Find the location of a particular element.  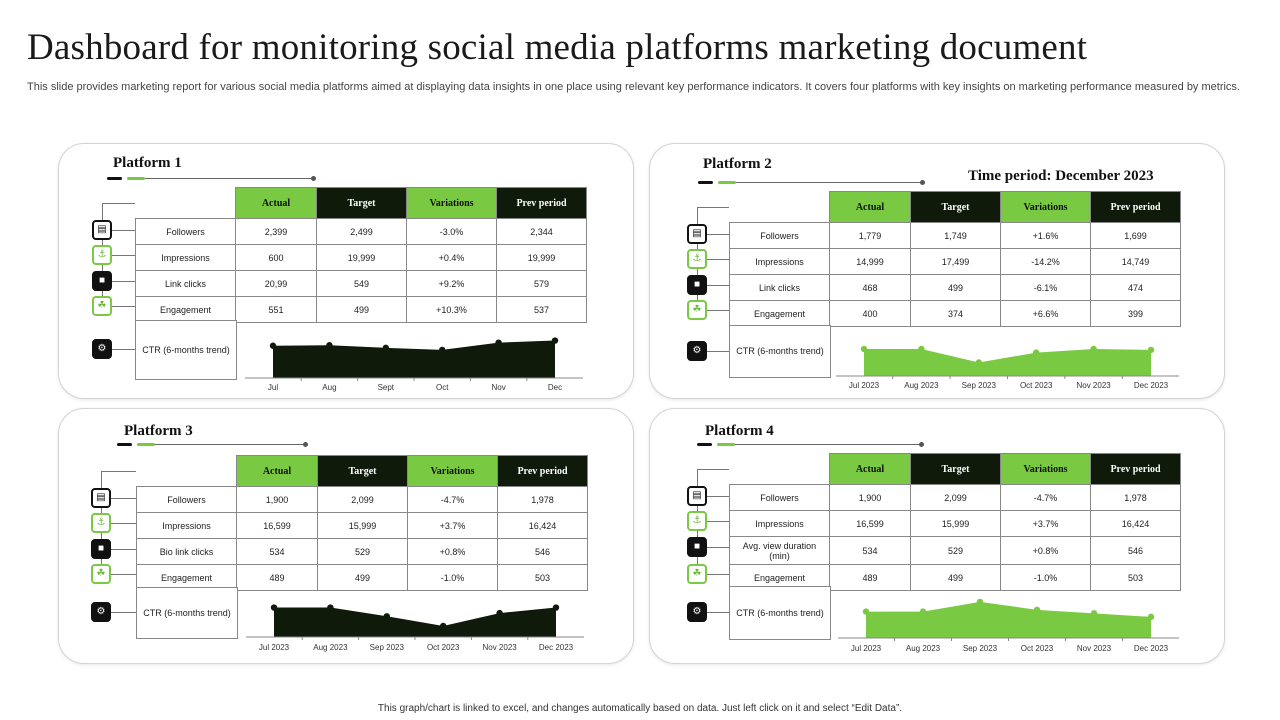

ctr-icon: ⚙ is located at coordinates (102, 349).